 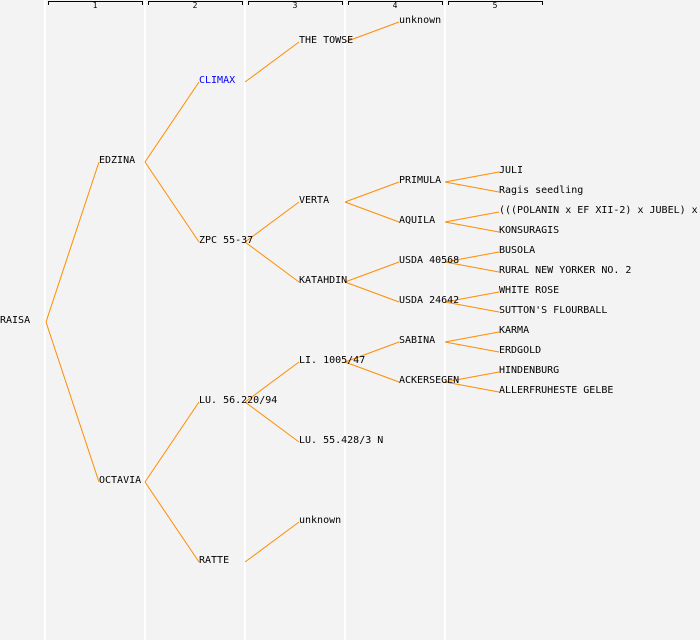 What do you see at coordinates (341, 440) in the screenshot?
I see `ancestor-node: LU. 55.428/3 N` at bounding box center [341, 440].